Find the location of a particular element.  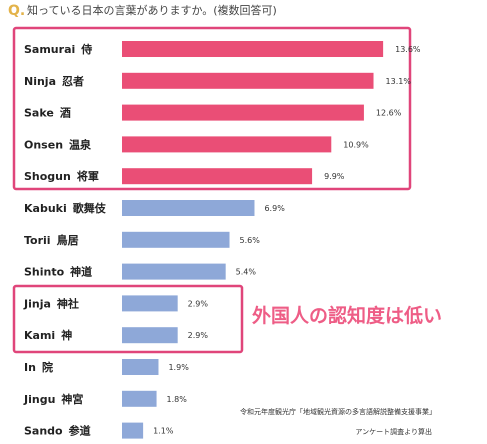

low-group-frame is located at coordinates (128, 319).